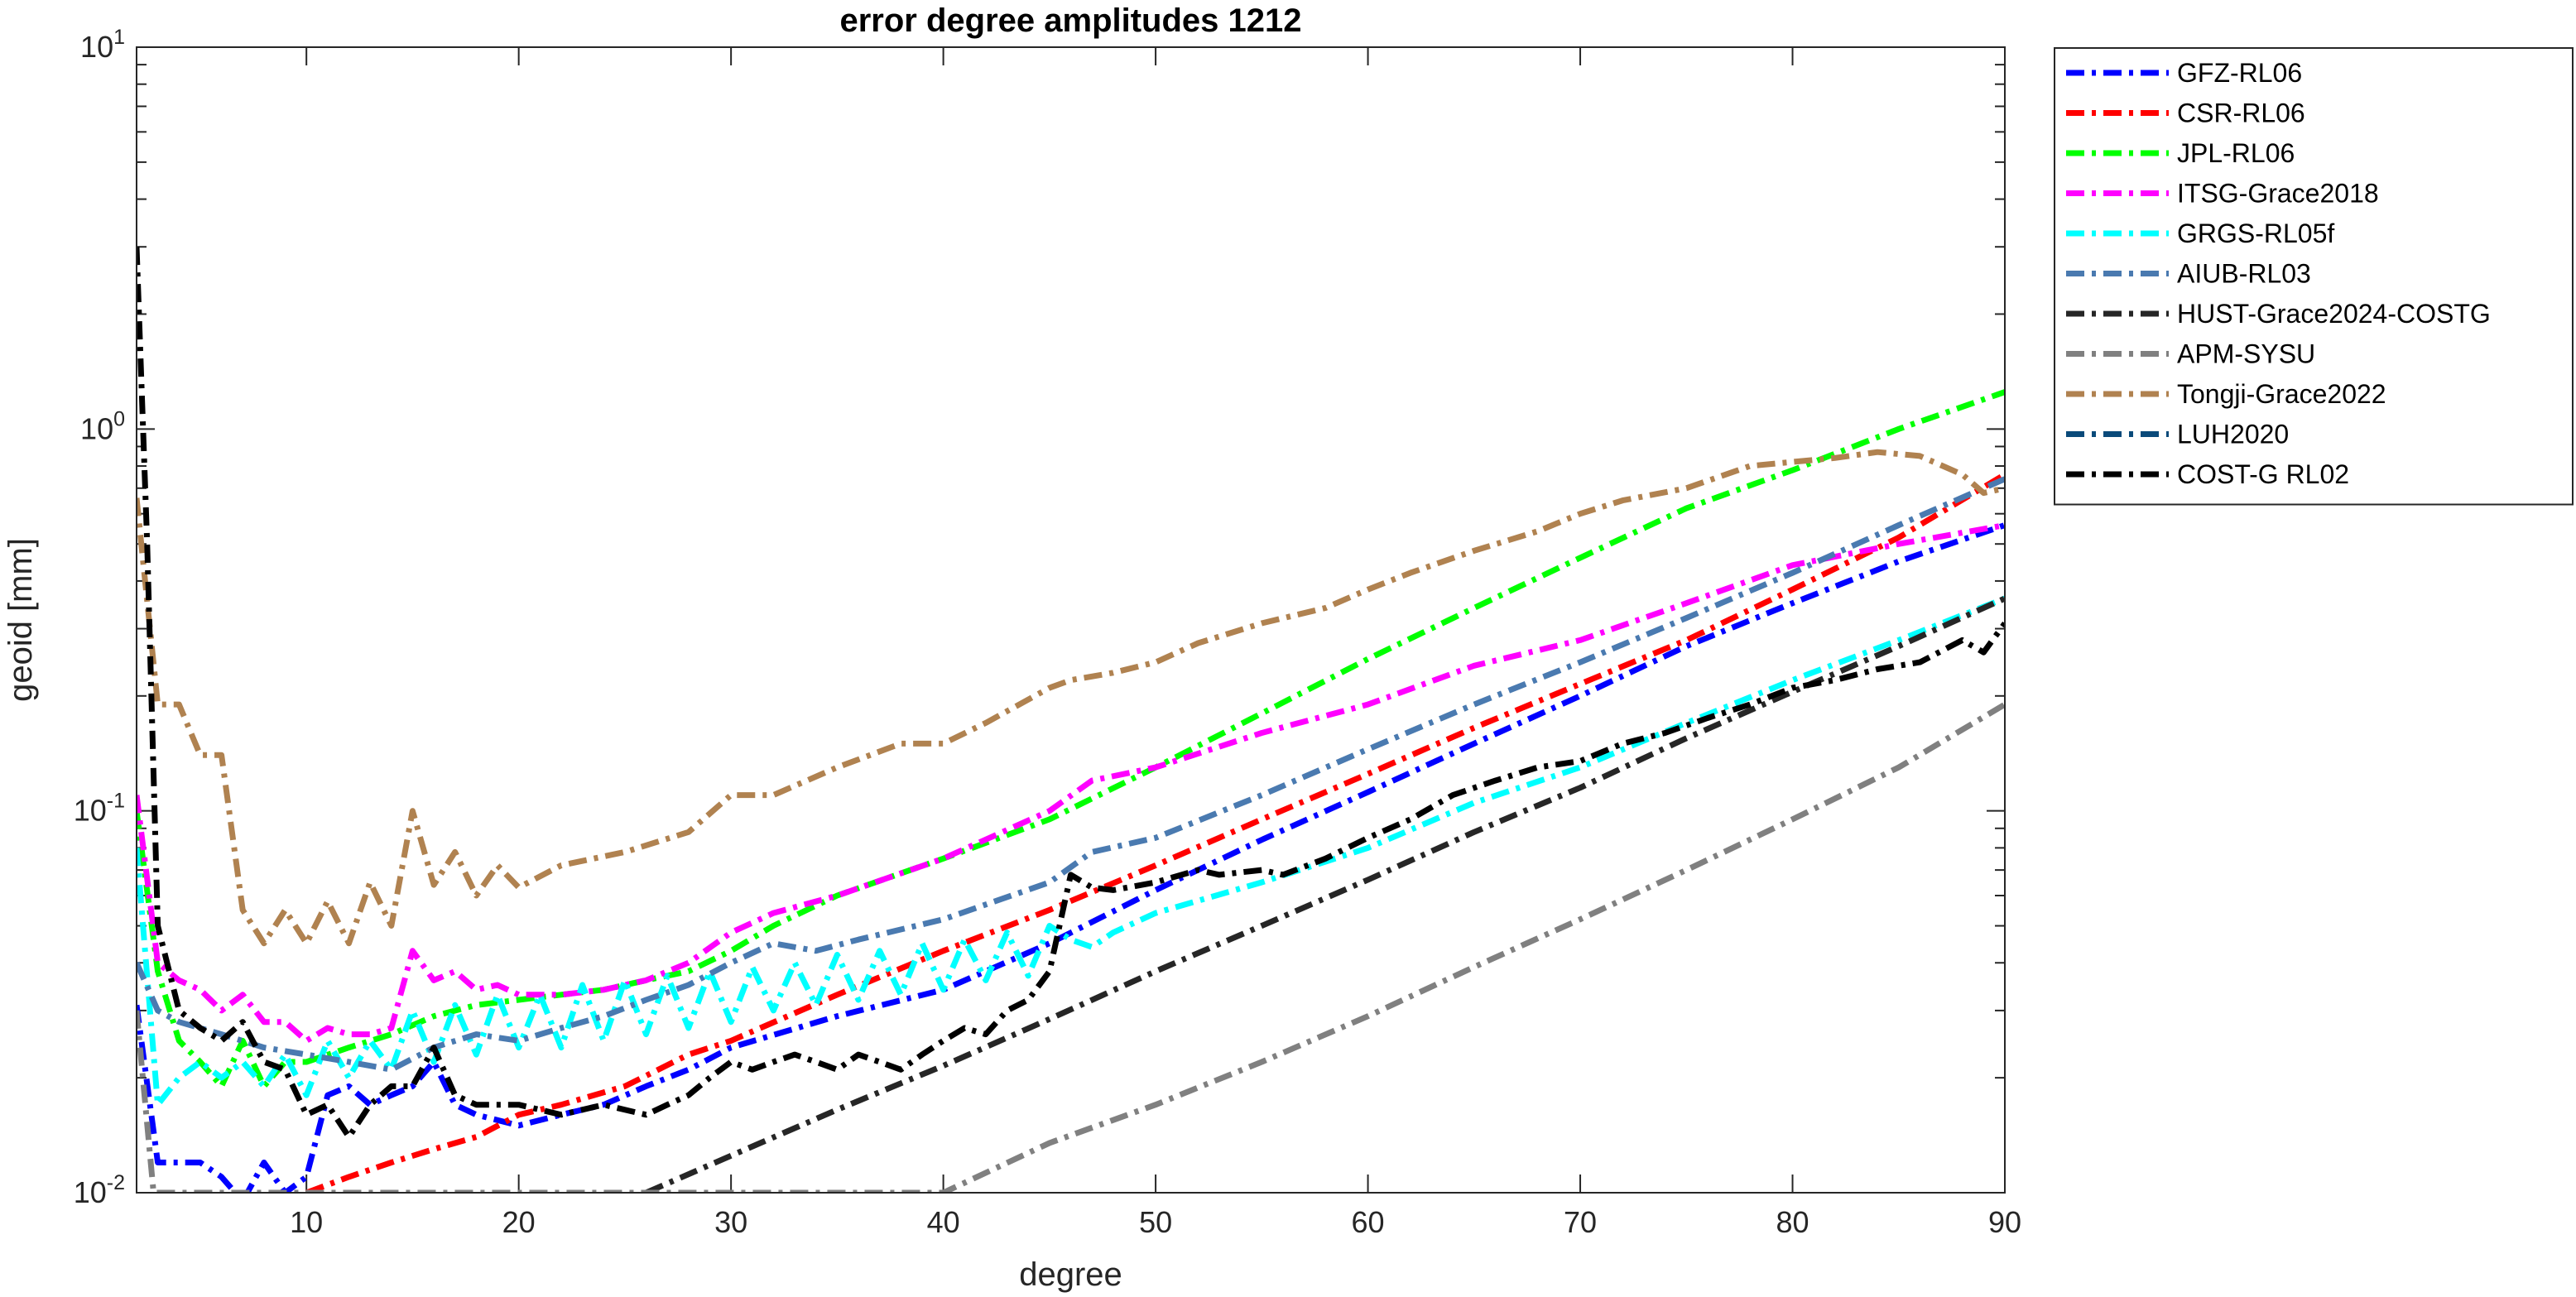  I want to click on y-tick-label-exponent: 0, so click(119, 418).